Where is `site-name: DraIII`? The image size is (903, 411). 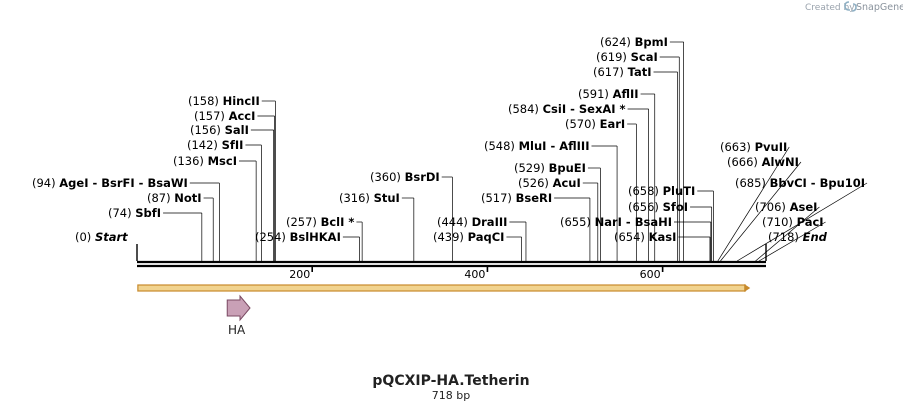
site-name: DraIII is located at coordinates (490, 222).